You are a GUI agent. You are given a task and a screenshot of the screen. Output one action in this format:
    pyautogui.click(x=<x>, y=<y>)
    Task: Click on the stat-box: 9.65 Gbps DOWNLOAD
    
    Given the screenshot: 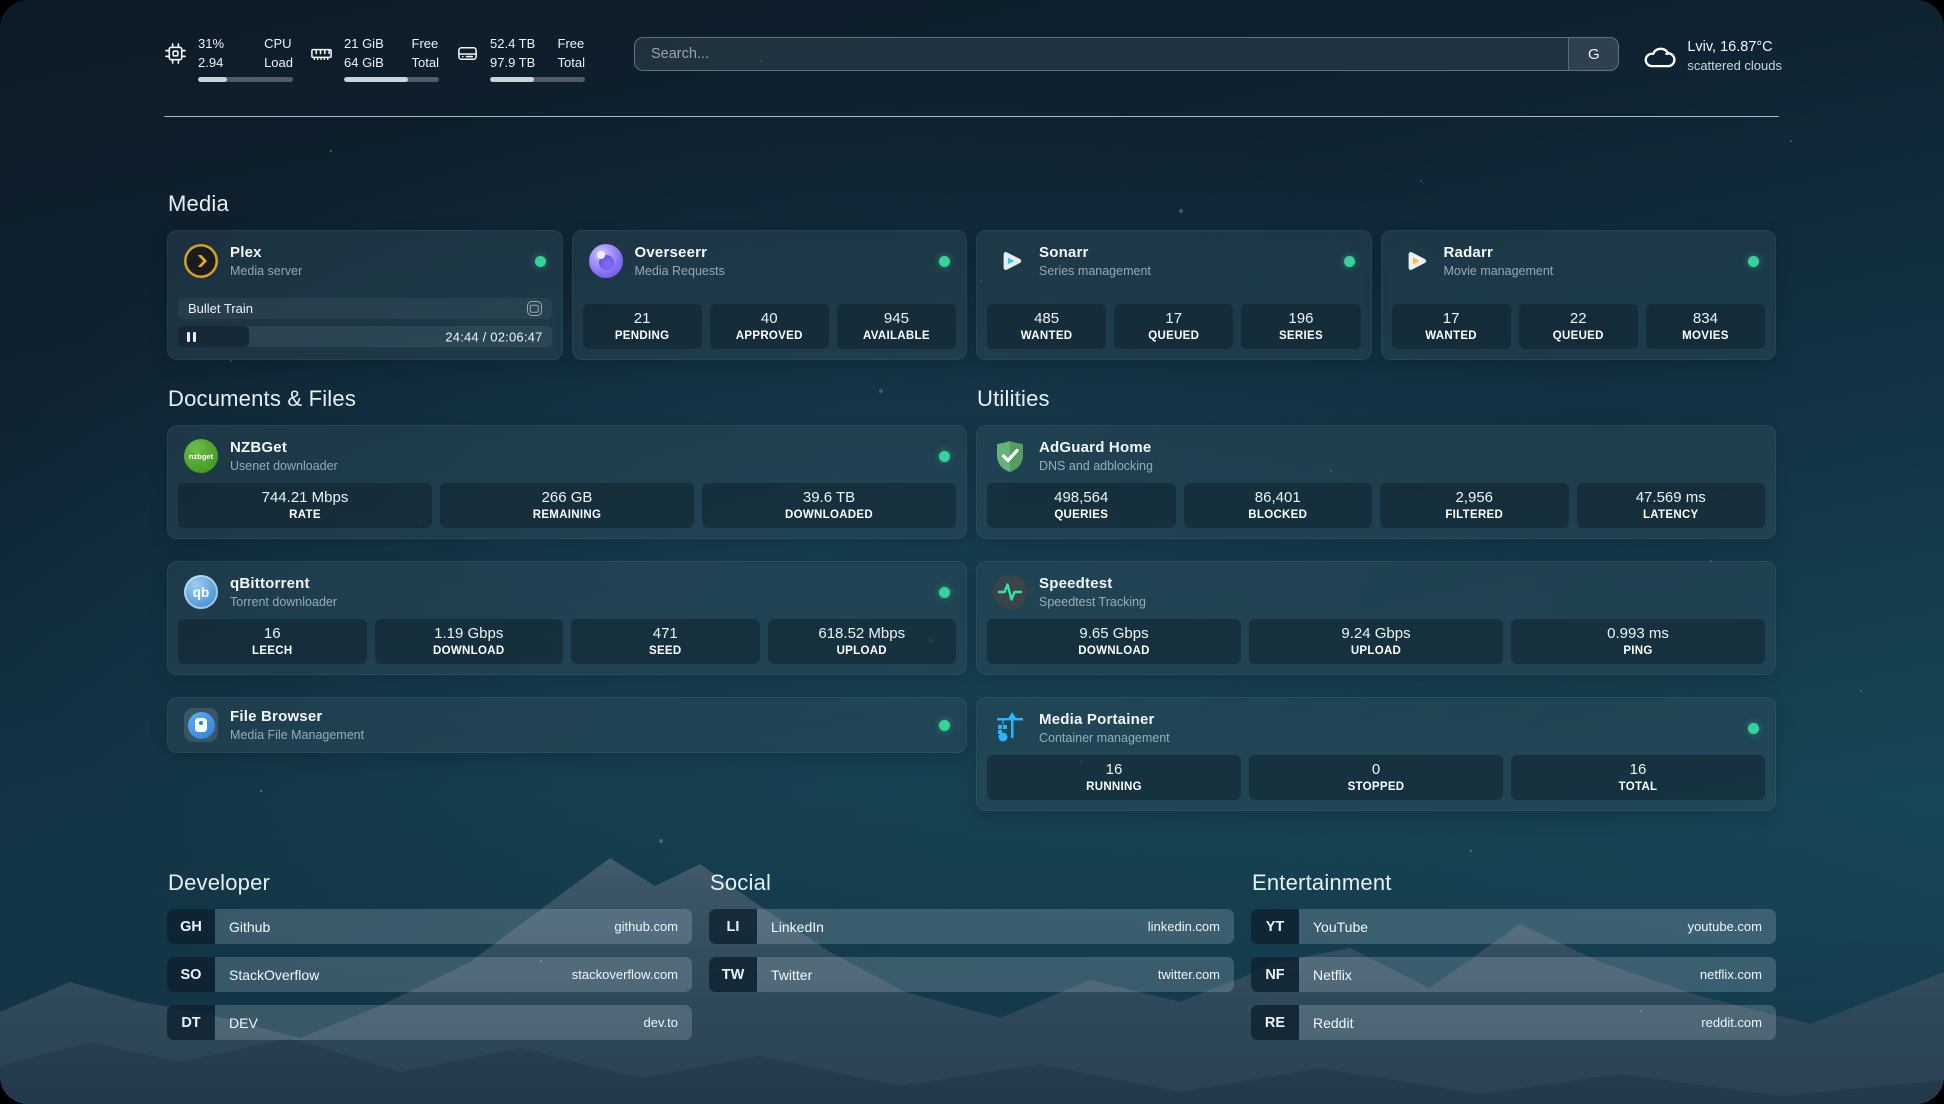 What is the action you would take?
    pyautogui.click(x=1114, y=642)
    